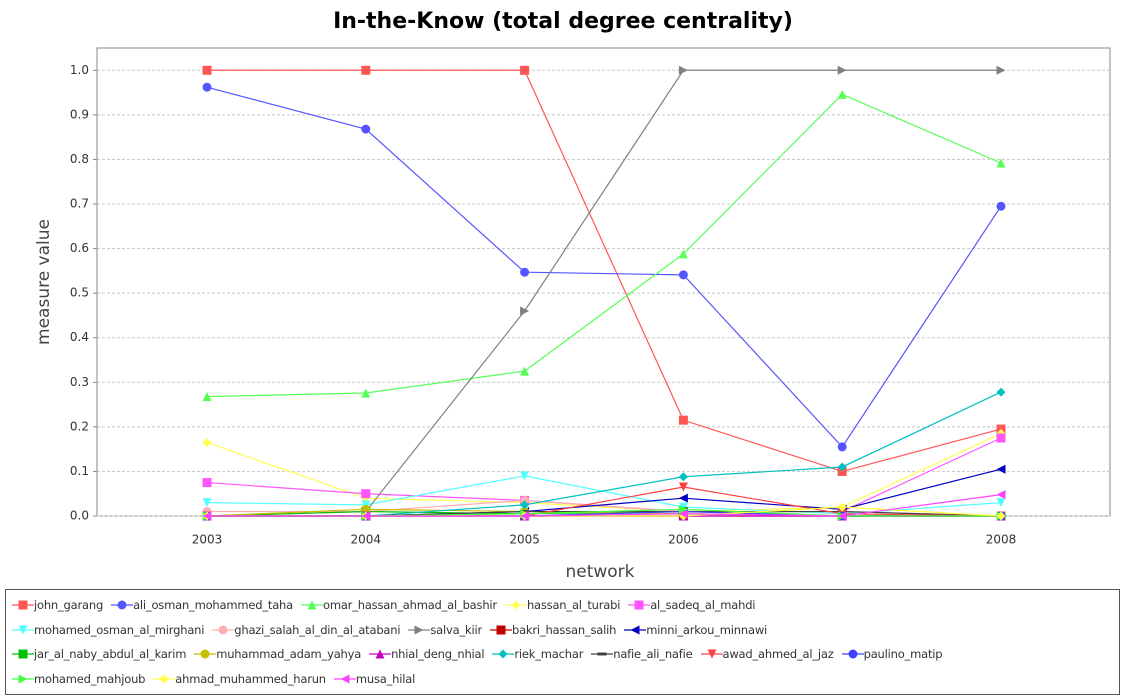 The image size is (1127, 700). What do you see at coordinates (207, 540) in the screenshot?
I see `x-tick-label: 2003` at bounding box center [207, 540].